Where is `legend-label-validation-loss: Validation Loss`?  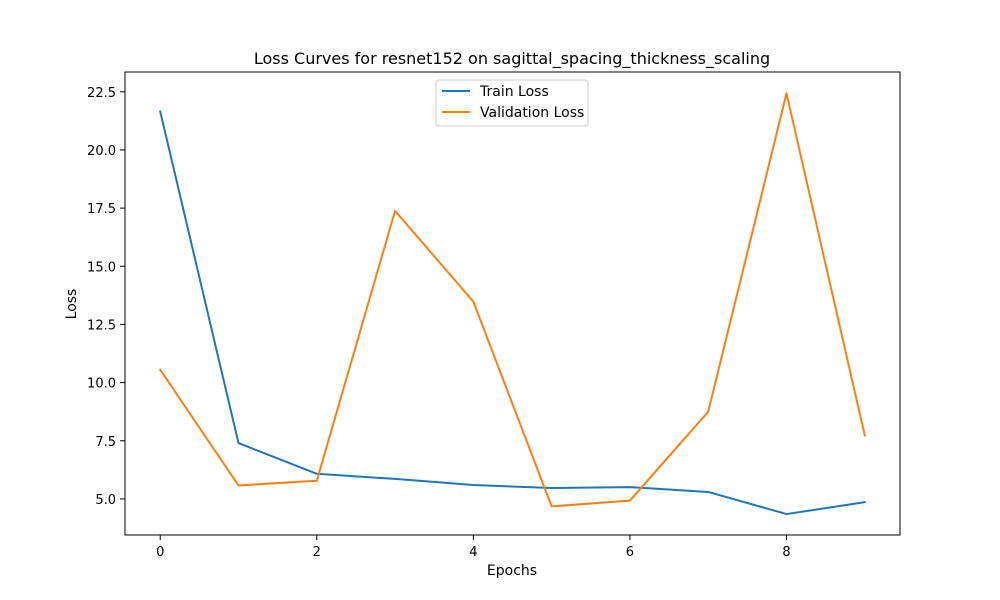
legend-label-validation-loss: Validation Loss is located at coordinates (532, 113).